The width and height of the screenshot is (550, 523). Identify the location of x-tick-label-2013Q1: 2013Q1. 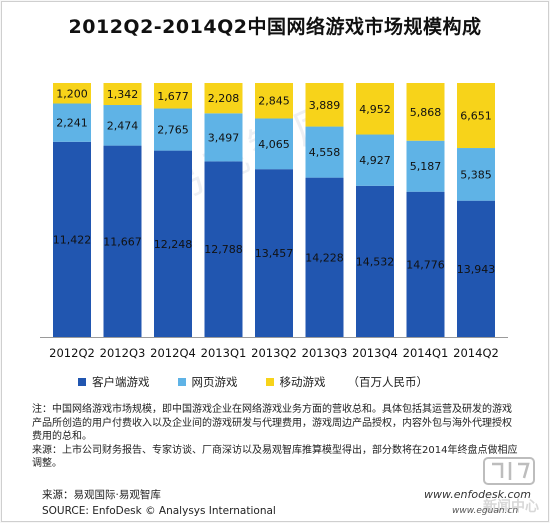
(224, 353).